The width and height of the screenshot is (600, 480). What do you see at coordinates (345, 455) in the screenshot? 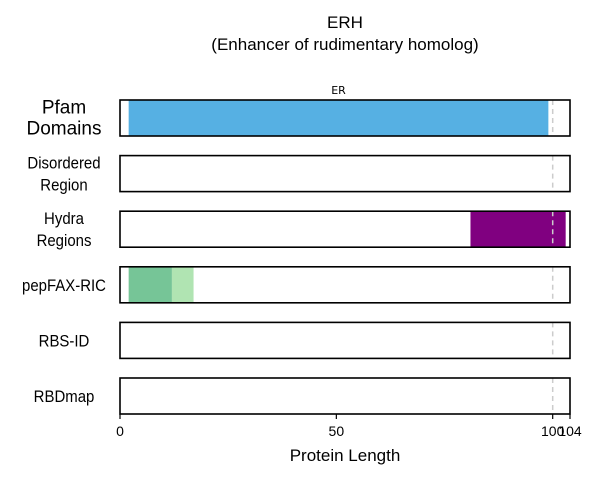
I see `x-axis-label: Protein Length` at bounding box center [345, 455].